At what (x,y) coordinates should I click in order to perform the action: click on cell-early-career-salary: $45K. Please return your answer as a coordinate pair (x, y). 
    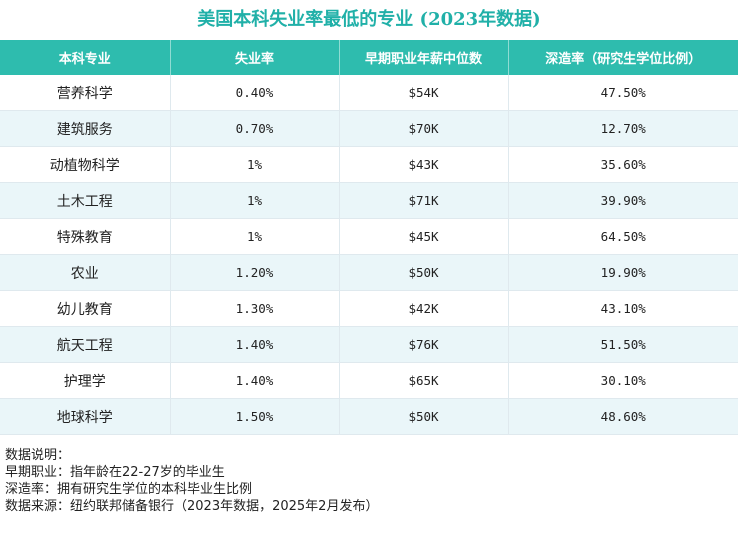
    Looking at the image, I should click on (424, 236).